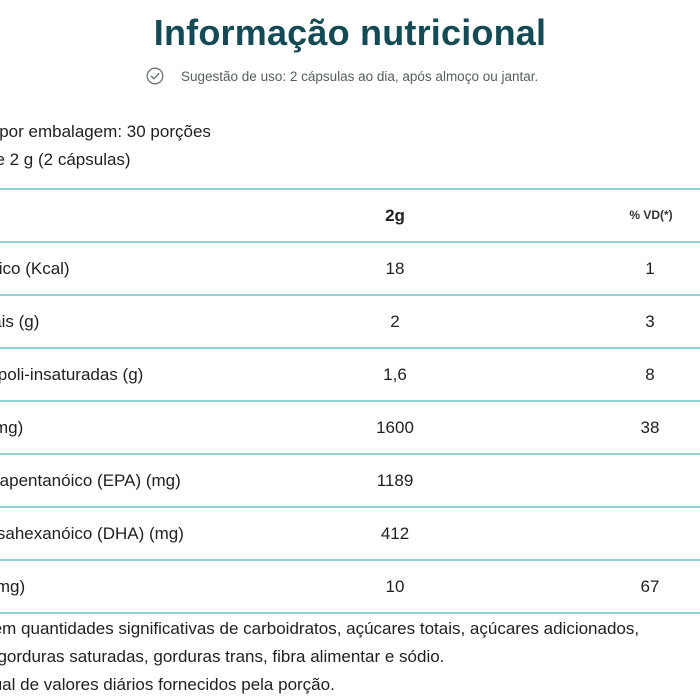 The width and height of the screenshot is (700, 700). What do you see at coordinates (395, 215) in the screenshot?
I see `column-header-amount: 2g` at bounding box center [395, 215].